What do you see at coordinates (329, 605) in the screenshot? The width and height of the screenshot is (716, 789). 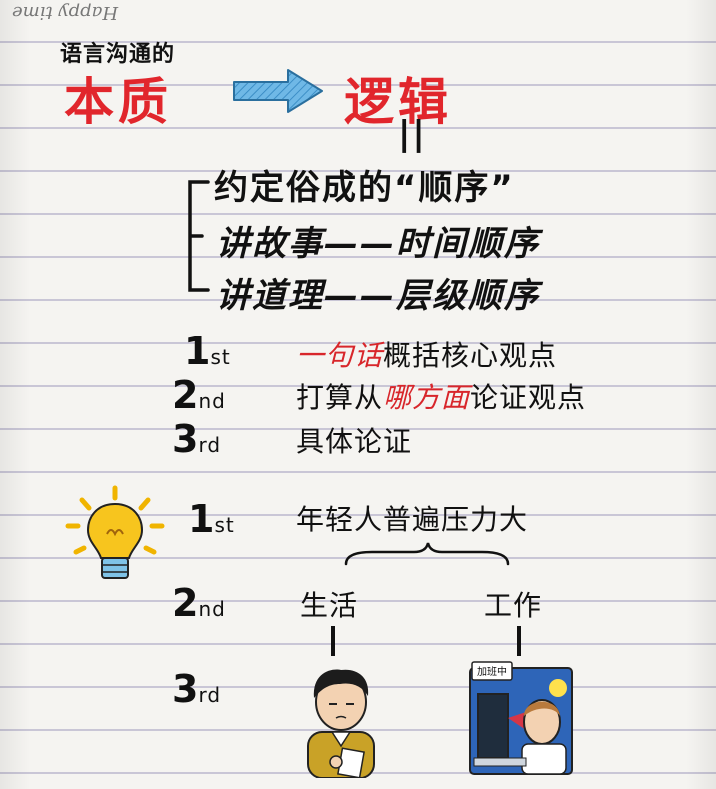 I see `example-left-label: 生活` at bounding box center [329, 605].